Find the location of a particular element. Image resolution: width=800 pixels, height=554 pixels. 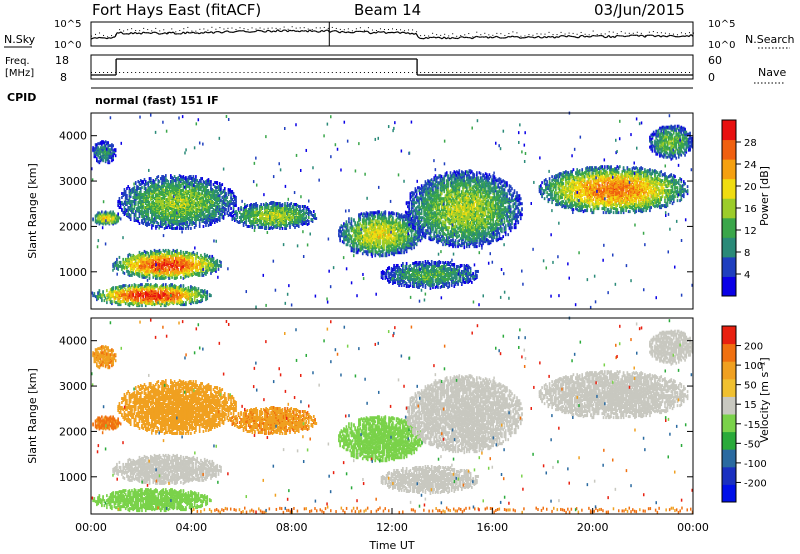

nsky-series is located at coordinates (392, 34).